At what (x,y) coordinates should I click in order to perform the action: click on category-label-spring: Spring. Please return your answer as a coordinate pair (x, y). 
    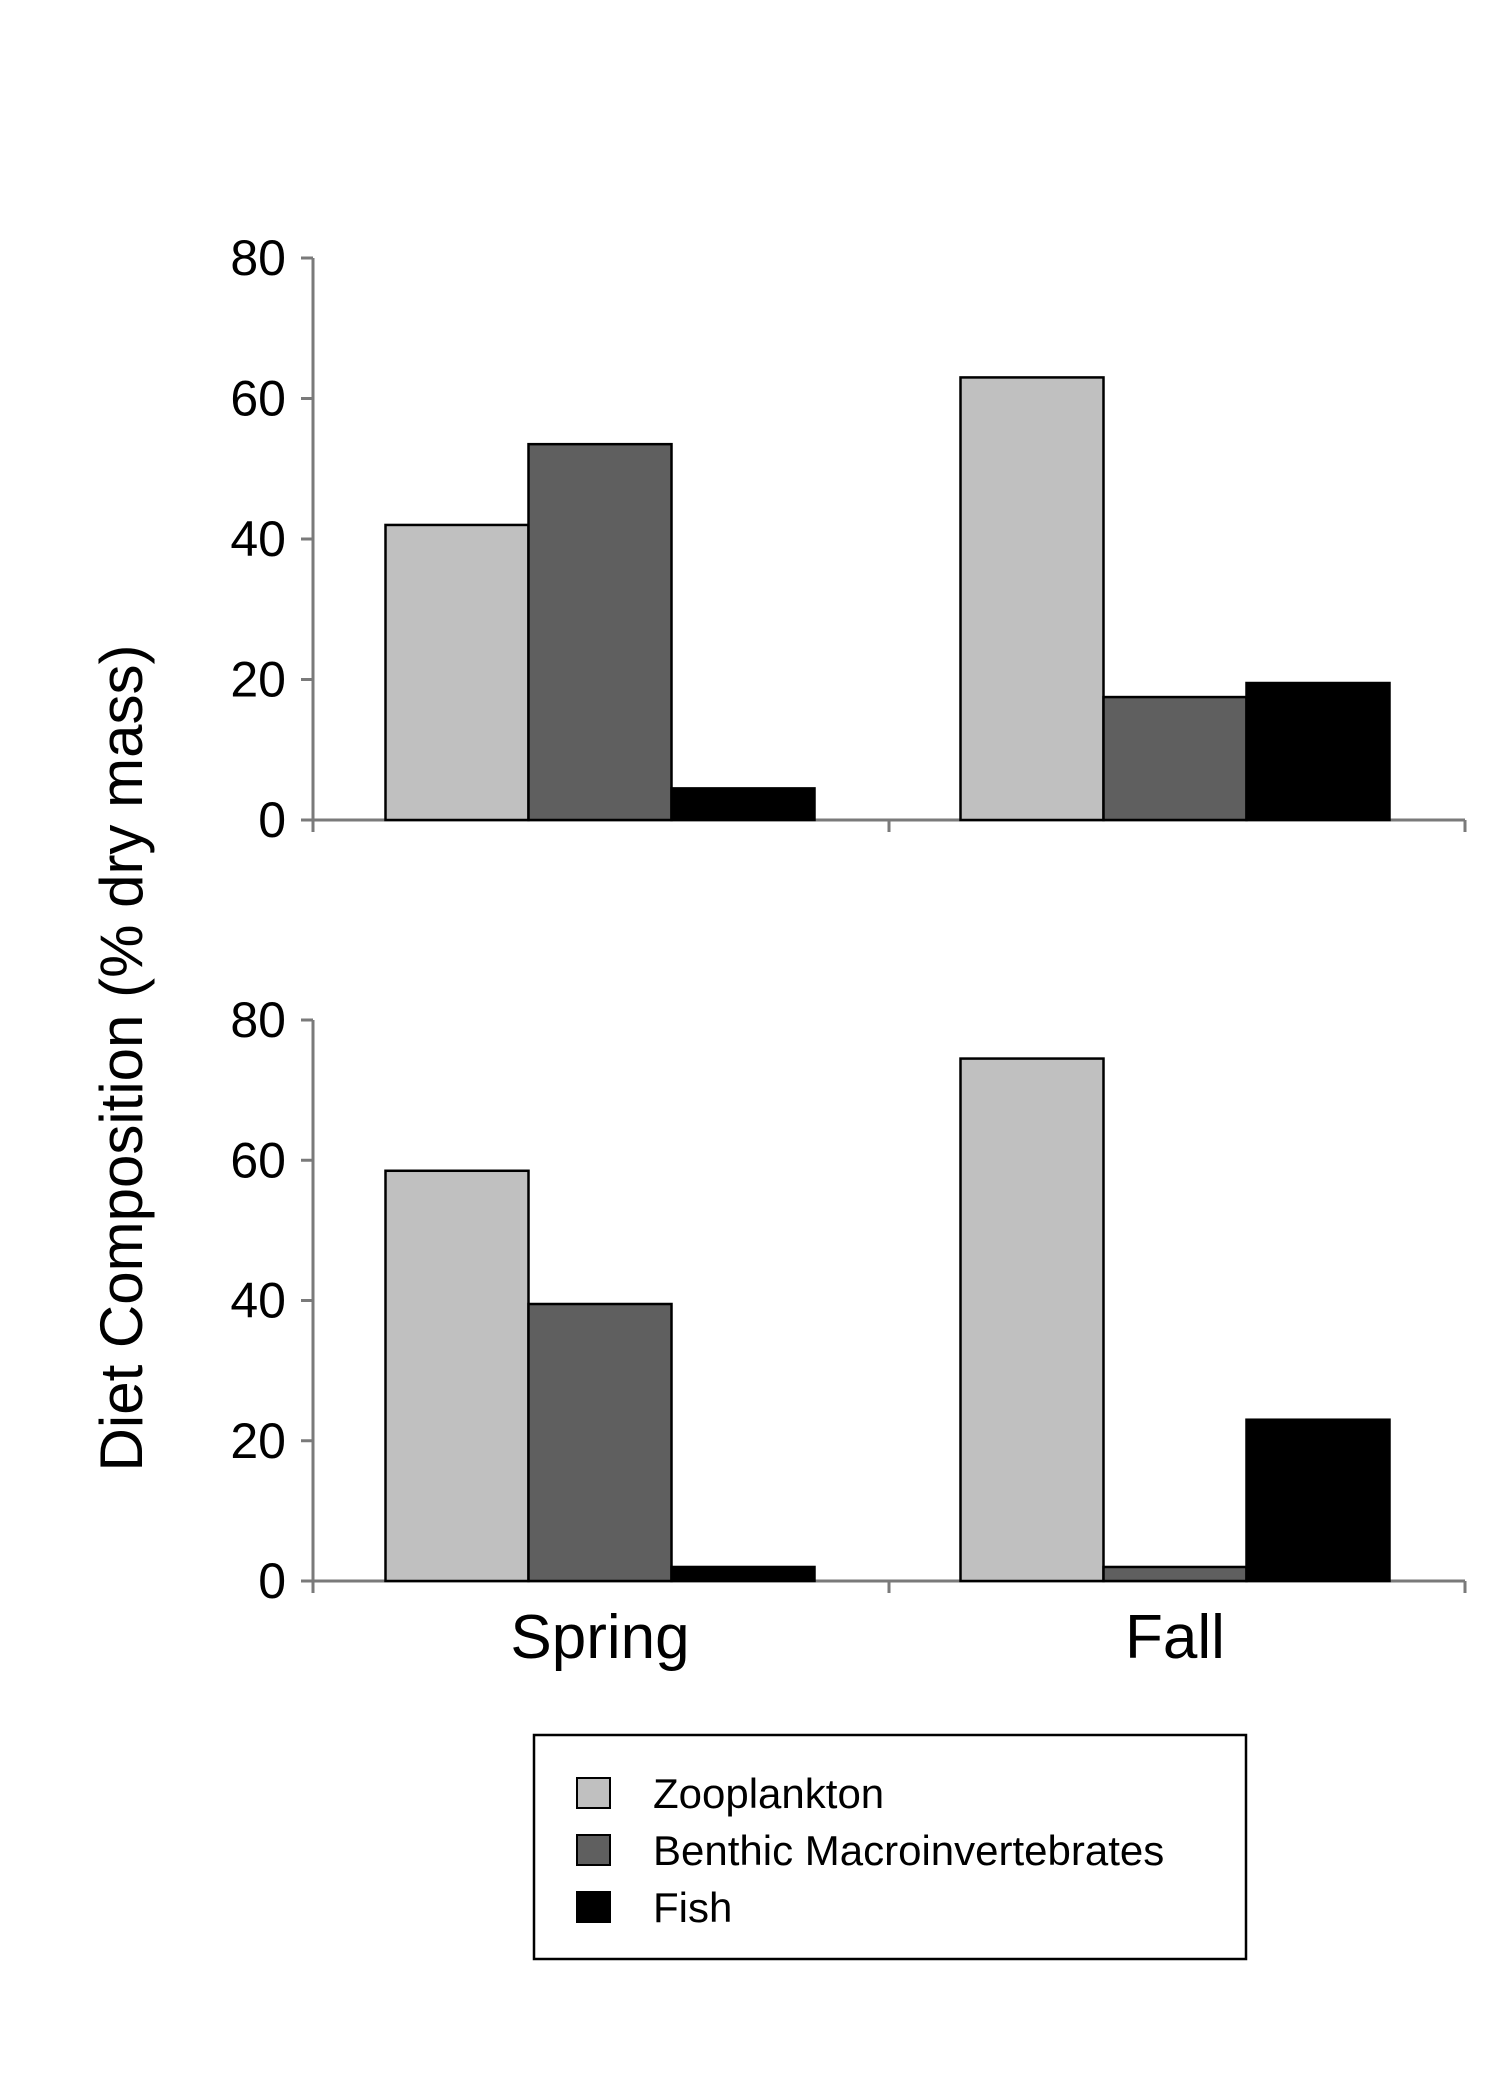
    Looking at the image, I should click on (599, 1637).